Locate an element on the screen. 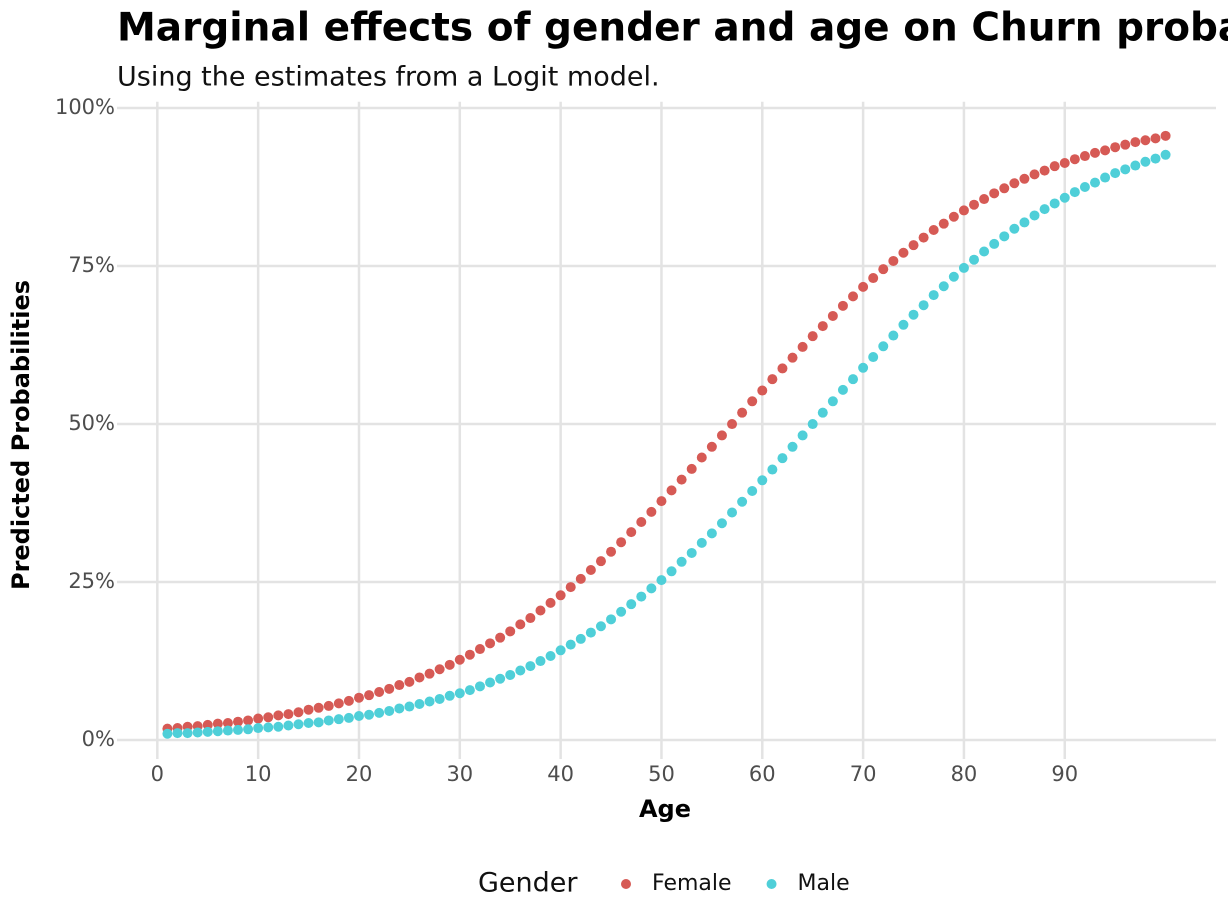  y-tick-label: 25% is located at coordinates (91, 581).